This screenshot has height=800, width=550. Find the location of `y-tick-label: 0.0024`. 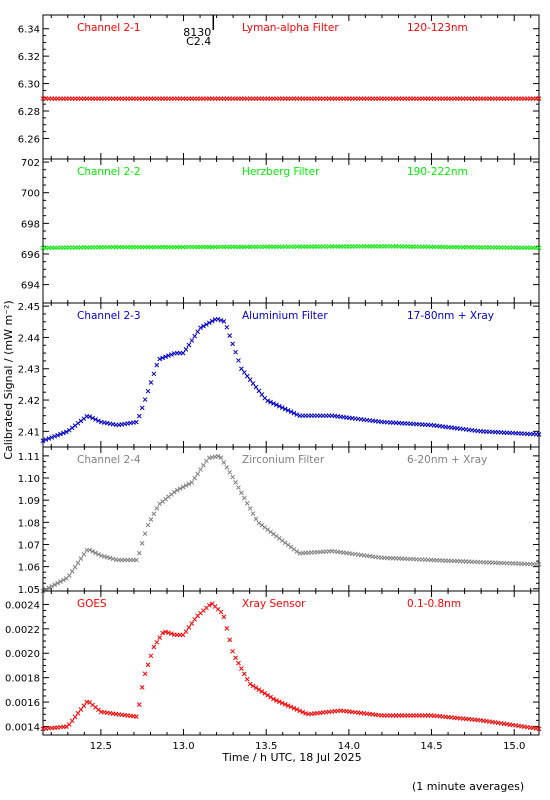

y-tick-label: 0.0024 is located at coordinates (22, 605).